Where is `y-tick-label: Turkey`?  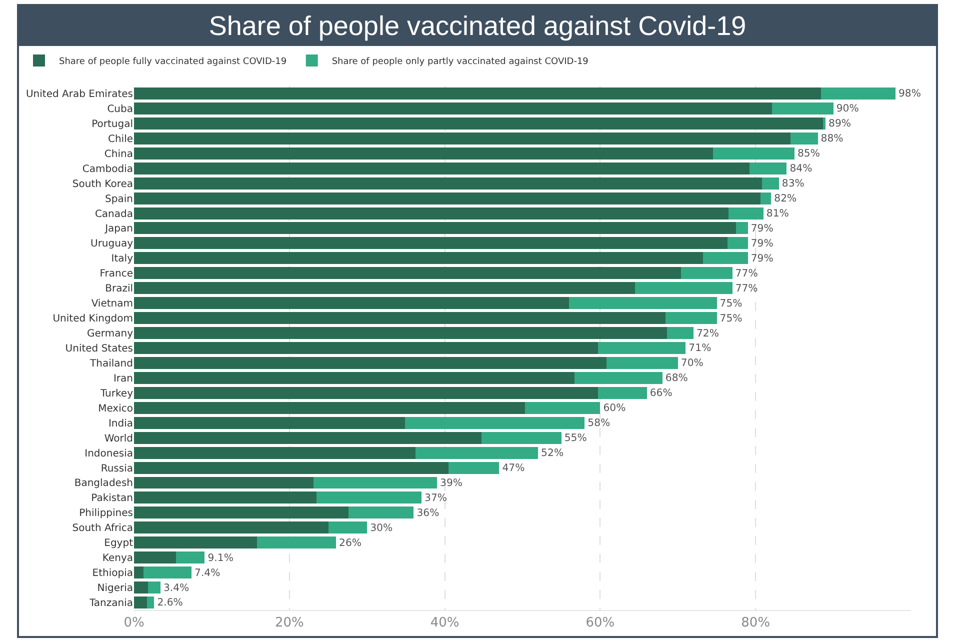 y-tick-label: Turkey is located at coordinates (116, 394).